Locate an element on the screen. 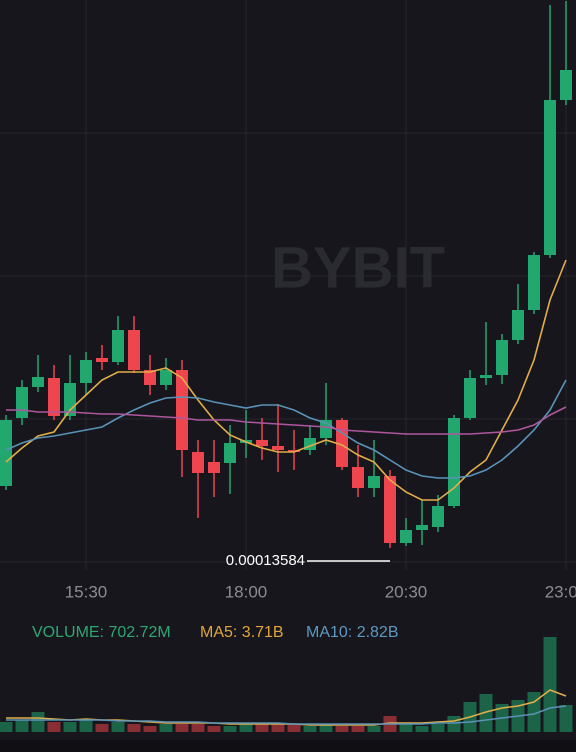 Image resolution: width=576 pixels, height=752 pixels. min-price-label: 0.00013584 is located at coordinates (265, 560).